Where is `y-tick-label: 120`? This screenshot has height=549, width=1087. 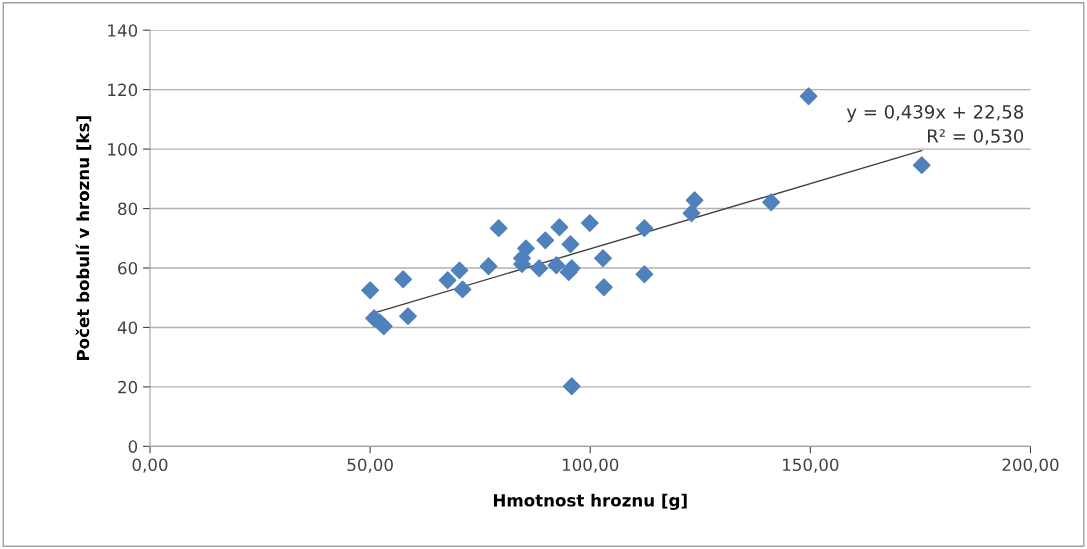
y-tick-label: 120 is located at coordinates (123, 90).